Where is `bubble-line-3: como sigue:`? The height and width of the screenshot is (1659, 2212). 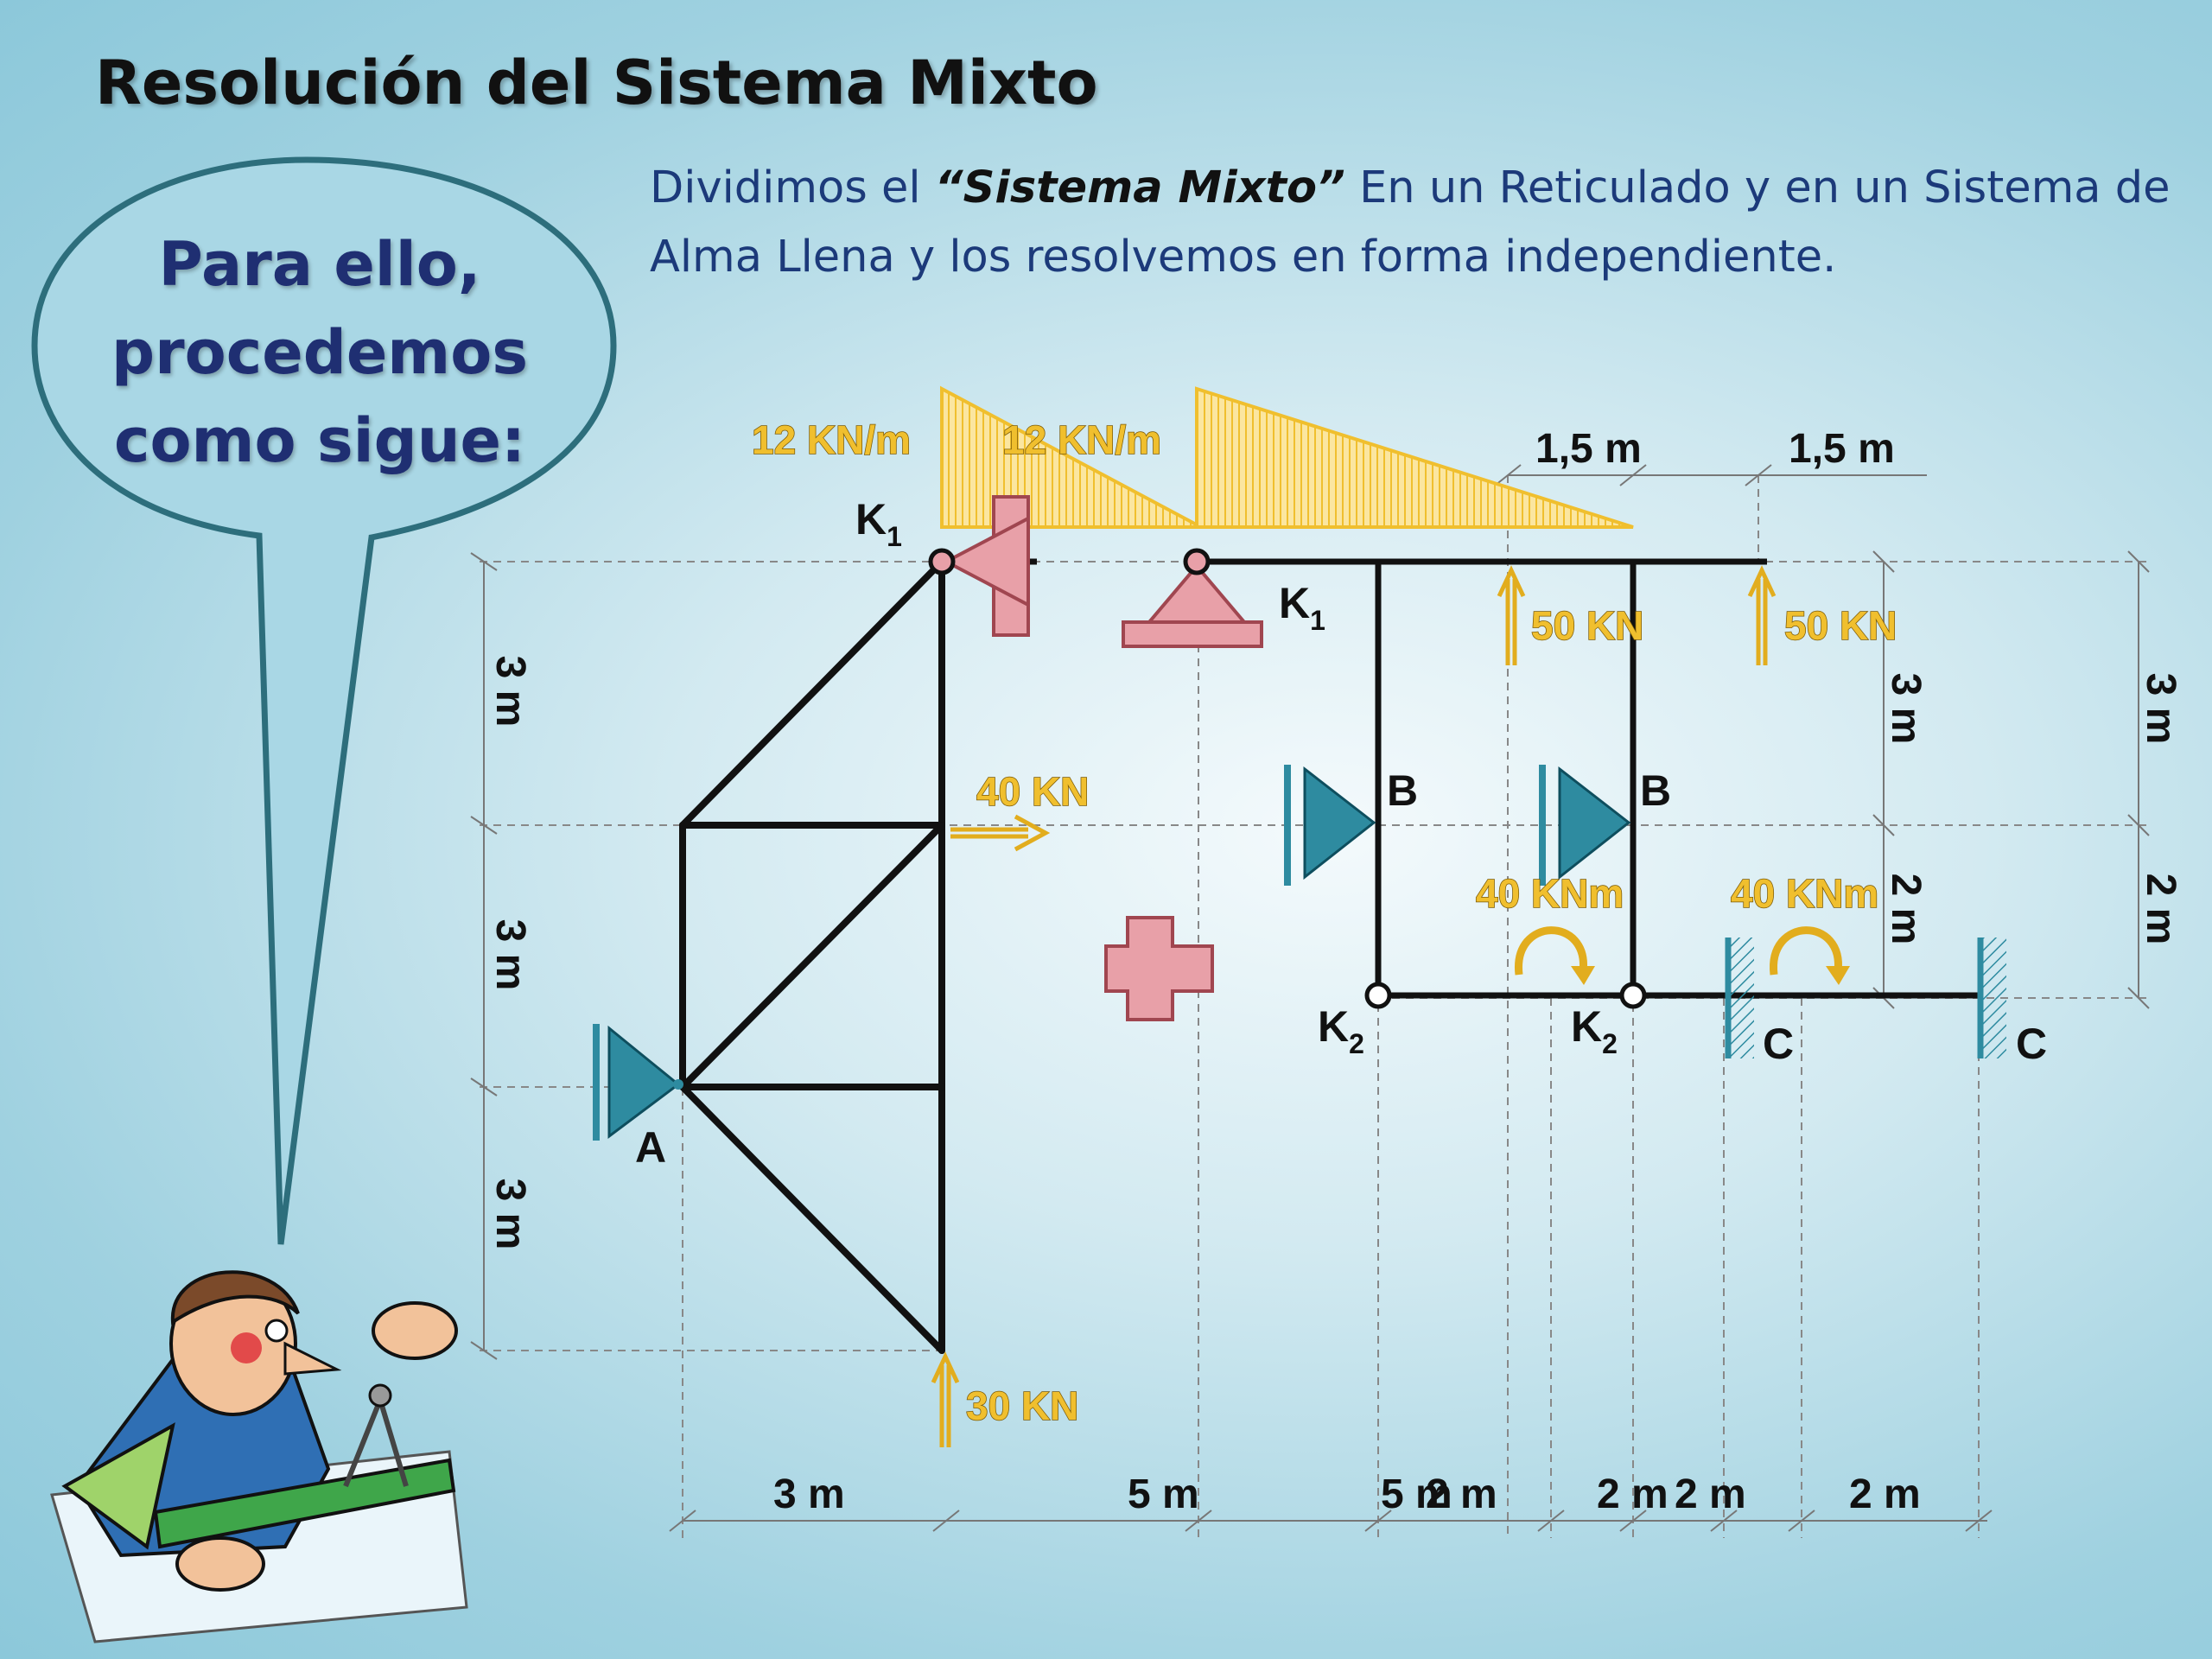 bubble-line-3: como sigue: is located at coordinates (319, 440).